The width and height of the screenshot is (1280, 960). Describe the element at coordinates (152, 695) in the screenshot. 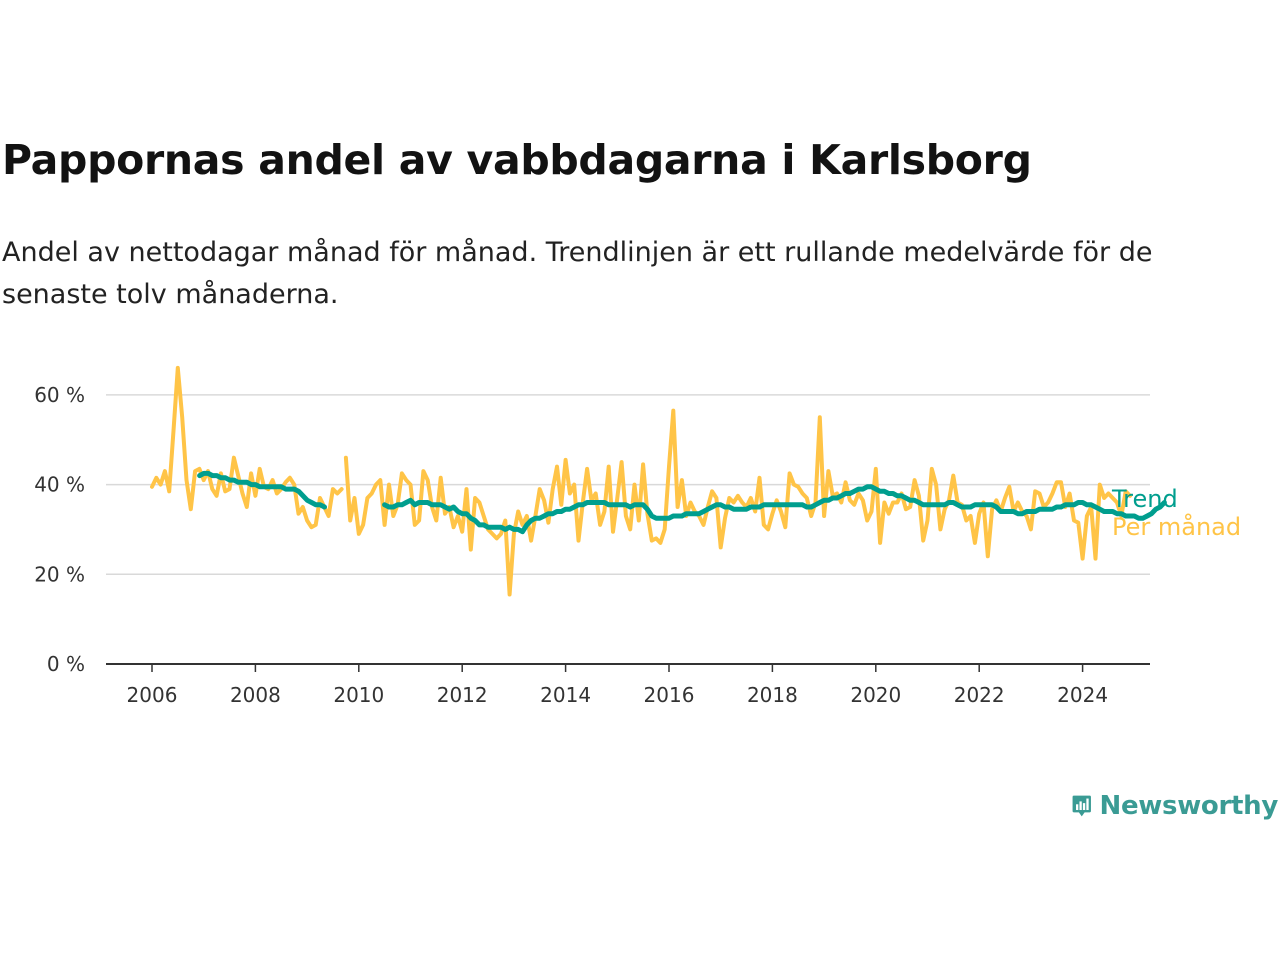

I see `x-tick-label: 2006` at that location.